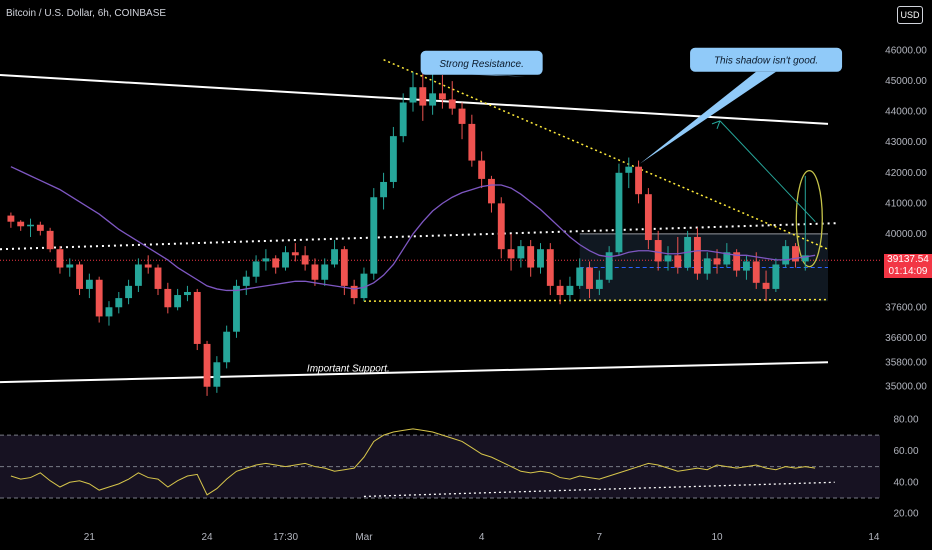  I want to click on annotation: Strong Resistance., so click(481, 63).